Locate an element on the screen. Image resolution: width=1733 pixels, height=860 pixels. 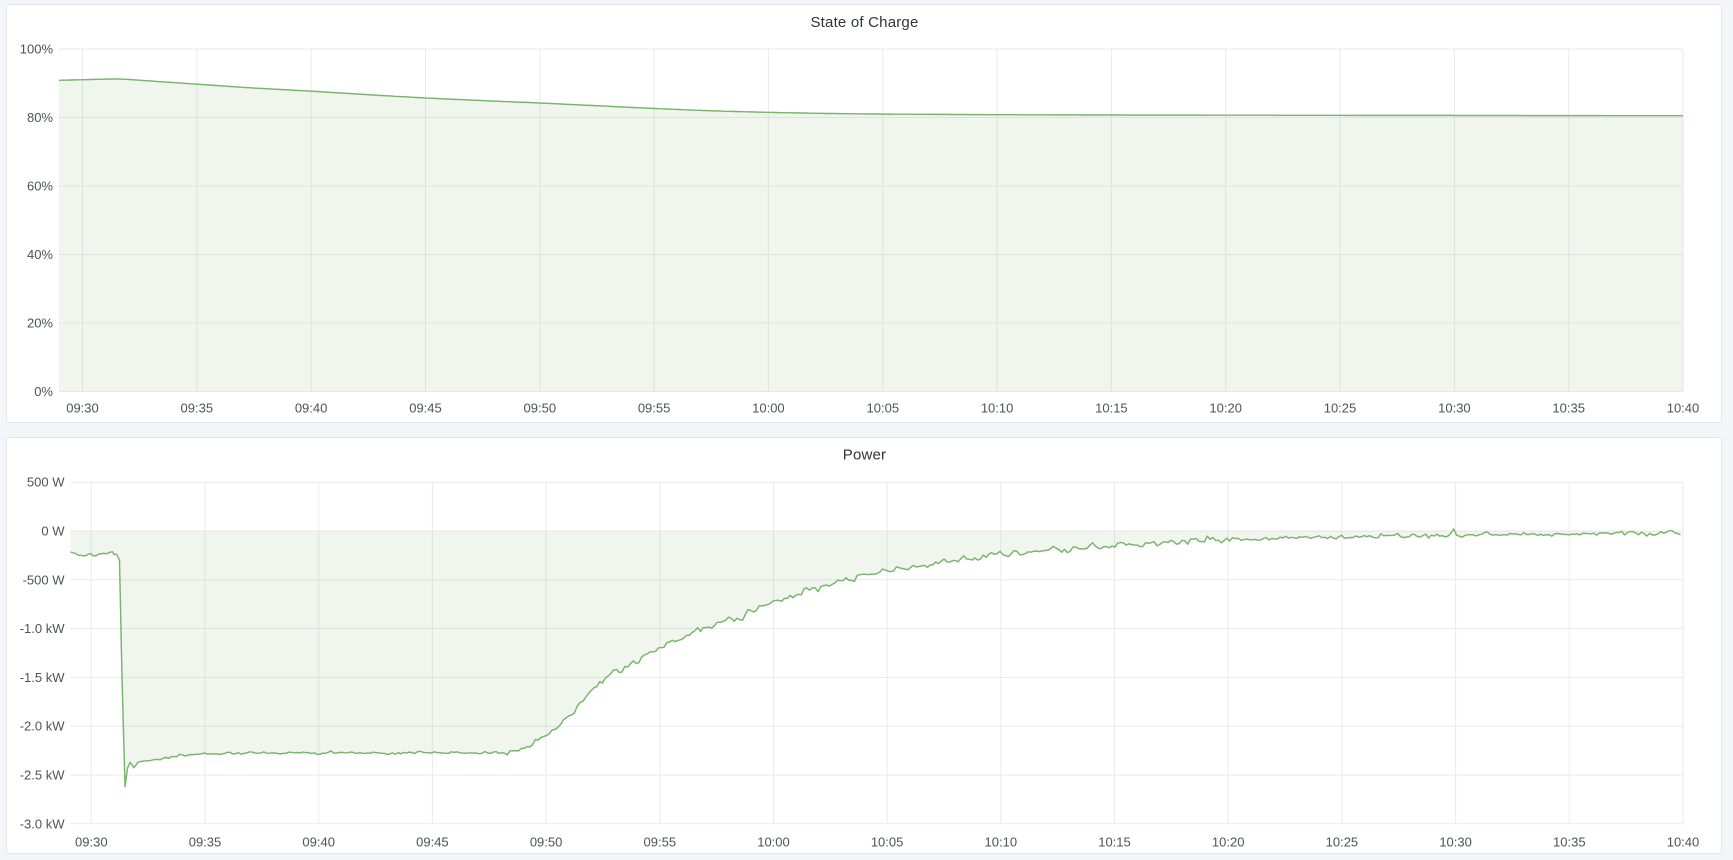
svg-text: 60% is located at coordinates (40, 186).